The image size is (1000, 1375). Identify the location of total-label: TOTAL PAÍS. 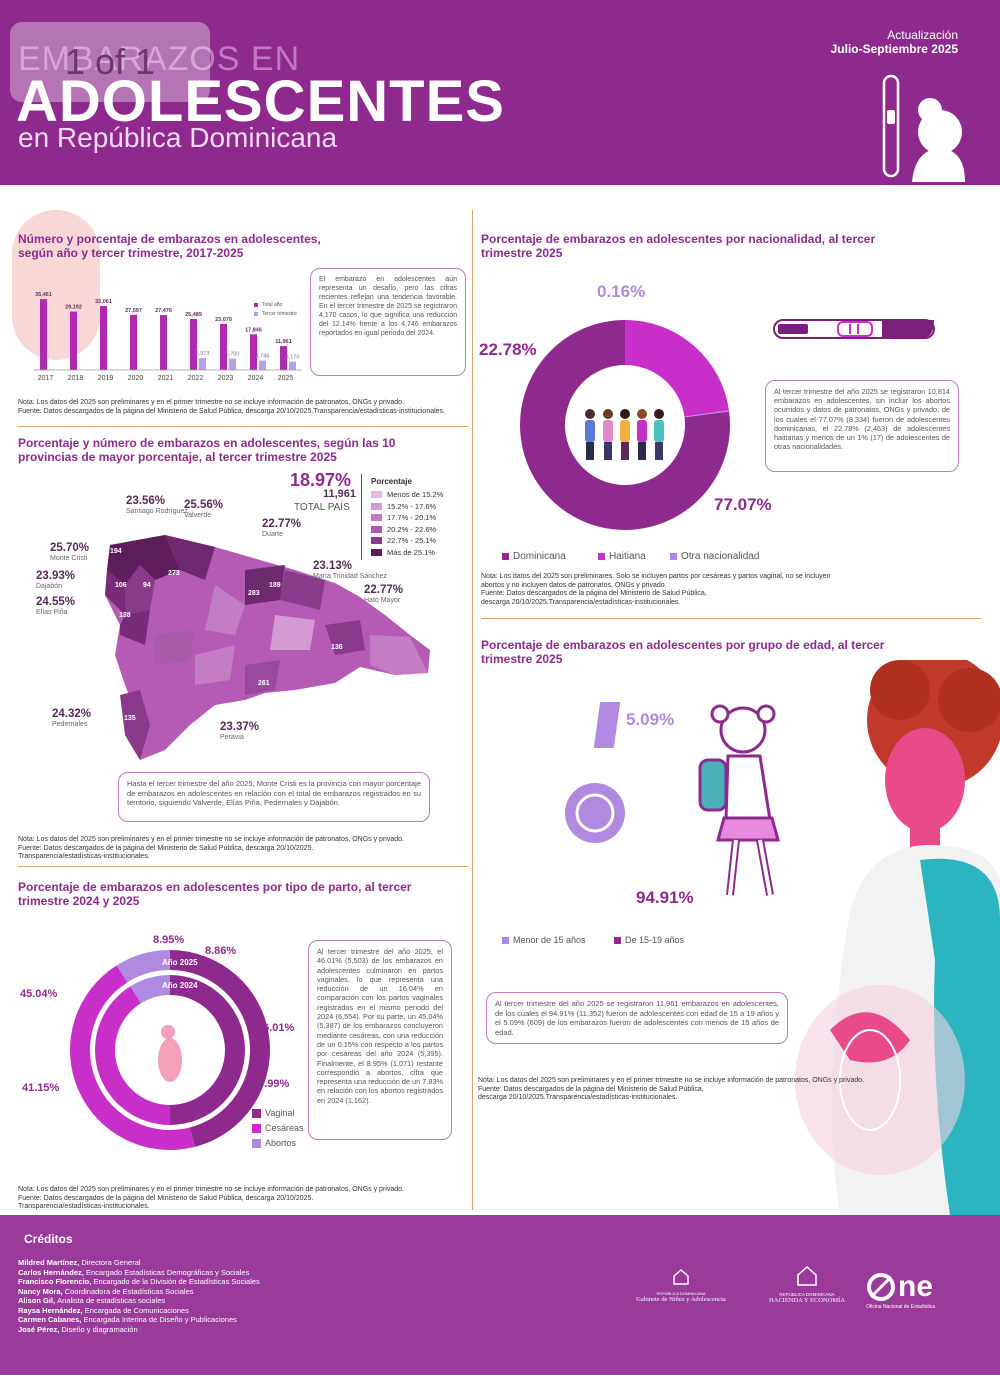
(322, 507).